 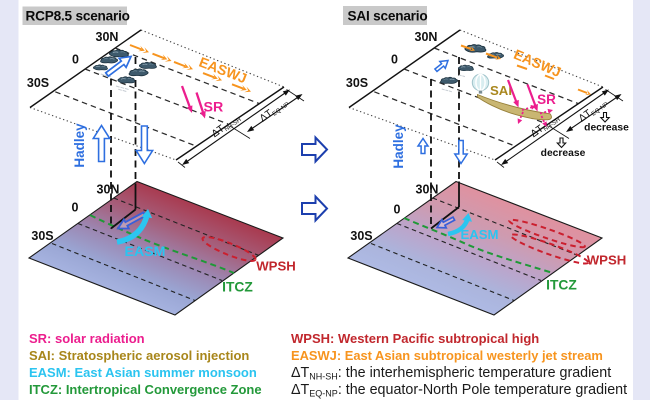 I want to click on svg-text: SR: solar radiation, so click(x=87, y=338).